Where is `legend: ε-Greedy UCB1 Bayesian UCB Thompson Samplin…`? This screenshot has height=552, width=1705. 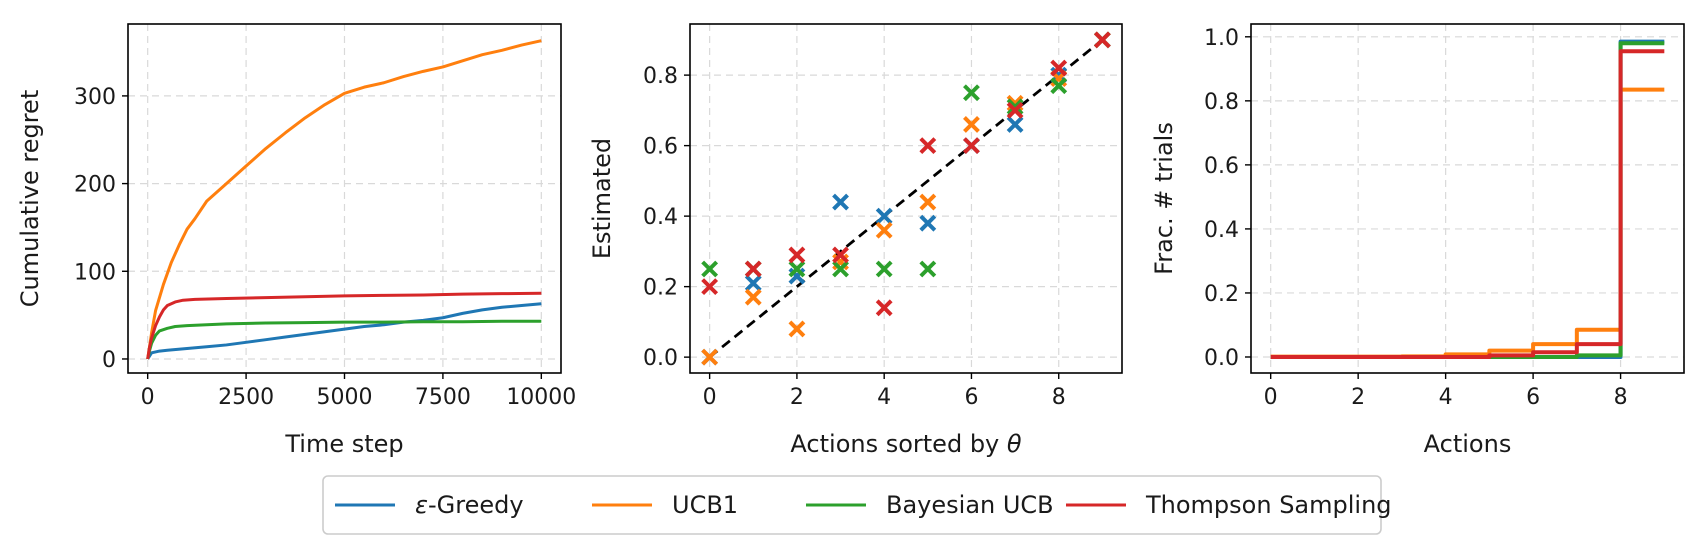
legend: ε-Greedy UCB1 Bayesian UCB Thompson Samplin… is located at coordinates (857, 505).